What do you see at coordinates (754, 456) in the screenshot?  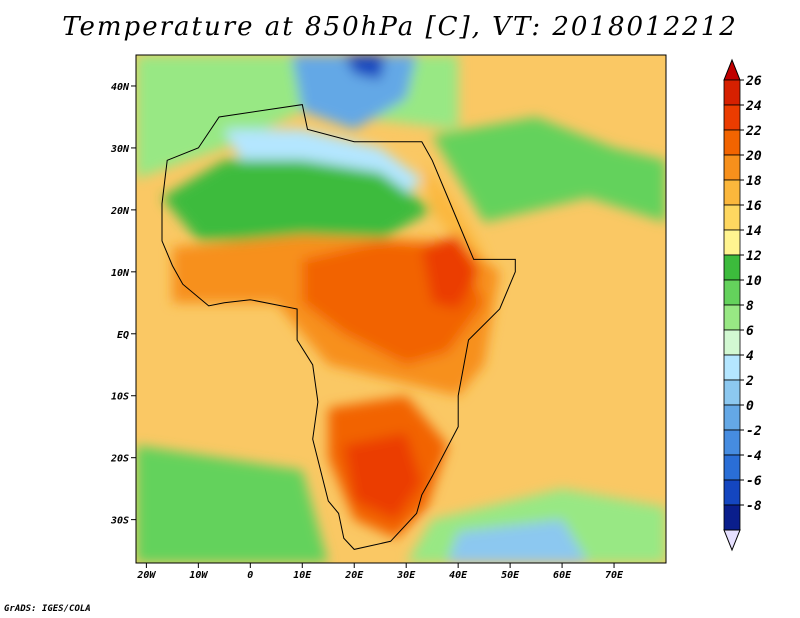 I see `colorbar-label: -4` at bounding box center [754, 456].